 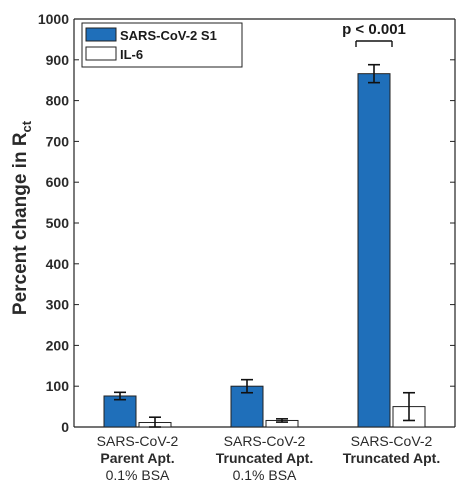 What do you see at coordinates (26, 126) in the screenshot?
I see `y-axis-label-subscript: ct` at bounding box center [26, 126].